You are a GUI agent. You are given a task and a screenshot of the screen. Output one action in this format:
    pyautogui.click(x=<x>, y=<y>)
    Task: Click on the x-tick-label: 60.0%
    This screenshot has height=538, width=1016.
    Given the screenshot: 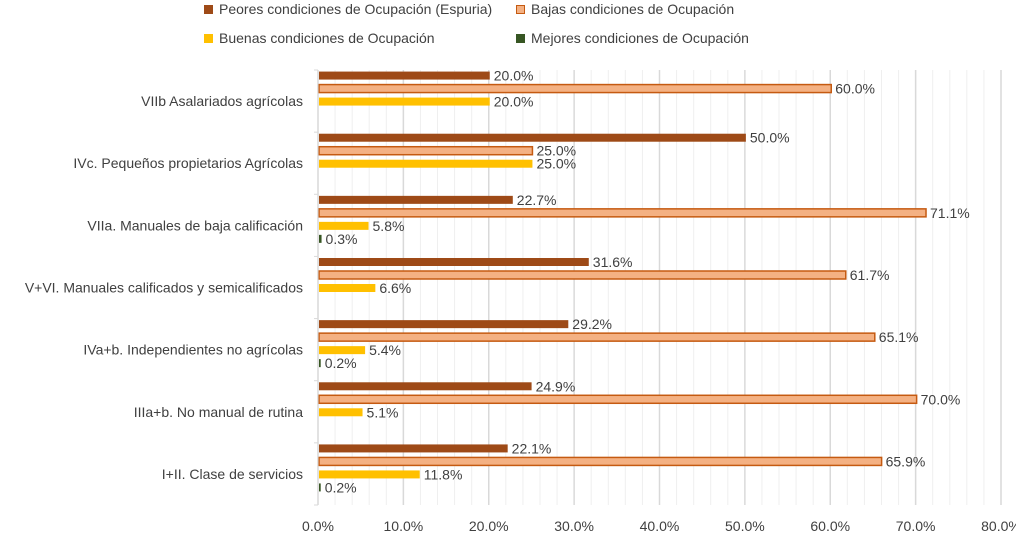 What is the action you would take?
    pyautogui.click(x=830, y=526)
    